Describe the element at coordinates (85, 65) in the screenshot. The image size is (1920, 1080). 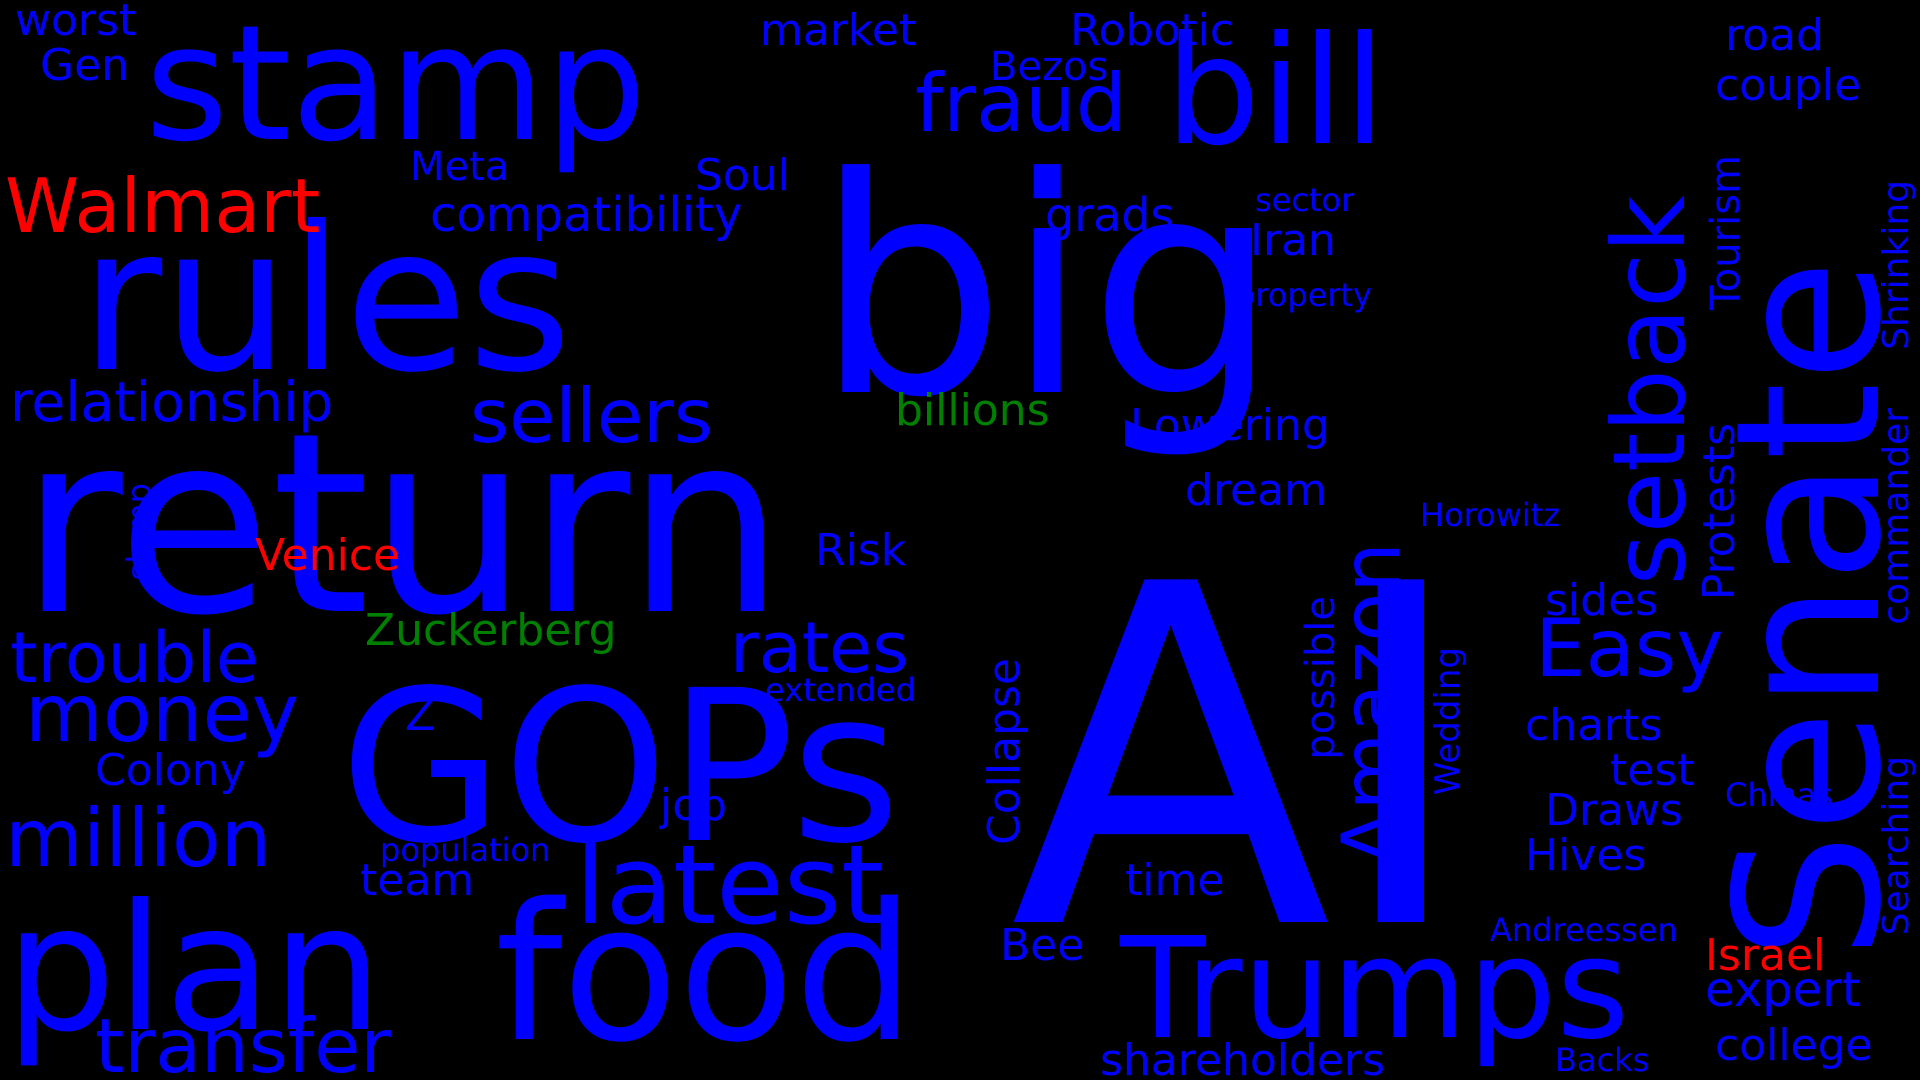
I see `word-gen: Gen` at that location.